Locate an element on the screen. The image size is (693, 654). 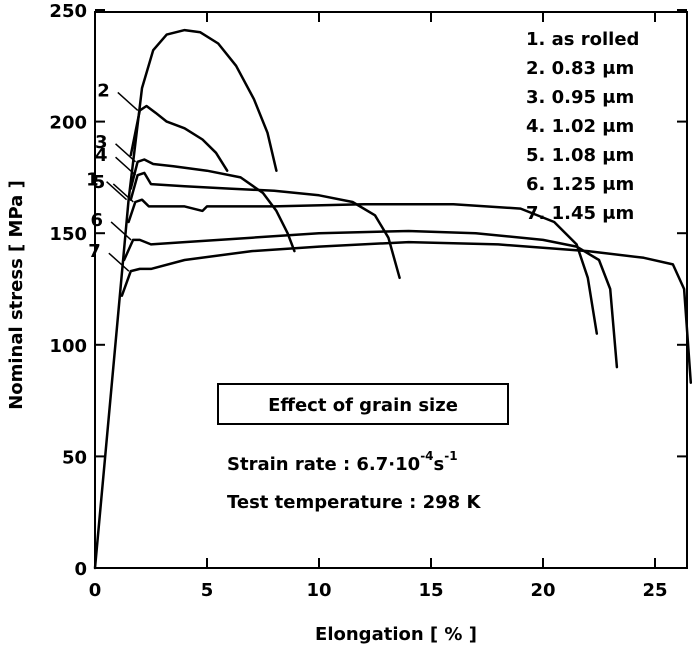
curve-label-3: 3 is located at coordinates (101, 142).